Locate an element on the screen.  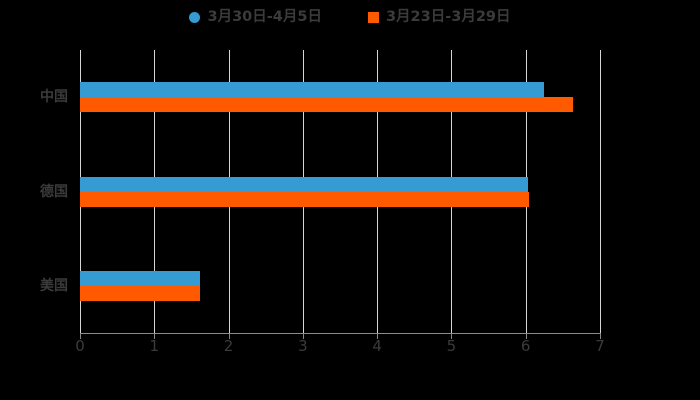
x-axis-tick-label-2: 2 is located at coordinates (228, 346).